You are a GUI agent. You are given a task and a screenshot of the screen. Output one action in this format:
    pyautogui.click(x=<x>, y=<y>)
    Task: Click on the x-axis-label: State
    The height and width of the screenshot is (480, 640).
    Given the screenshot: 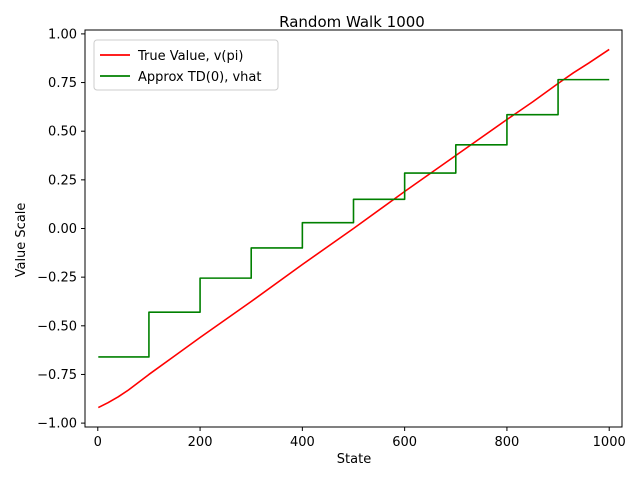 What is the action you would take?
    pyautogui.click(x=354, y=459)
    